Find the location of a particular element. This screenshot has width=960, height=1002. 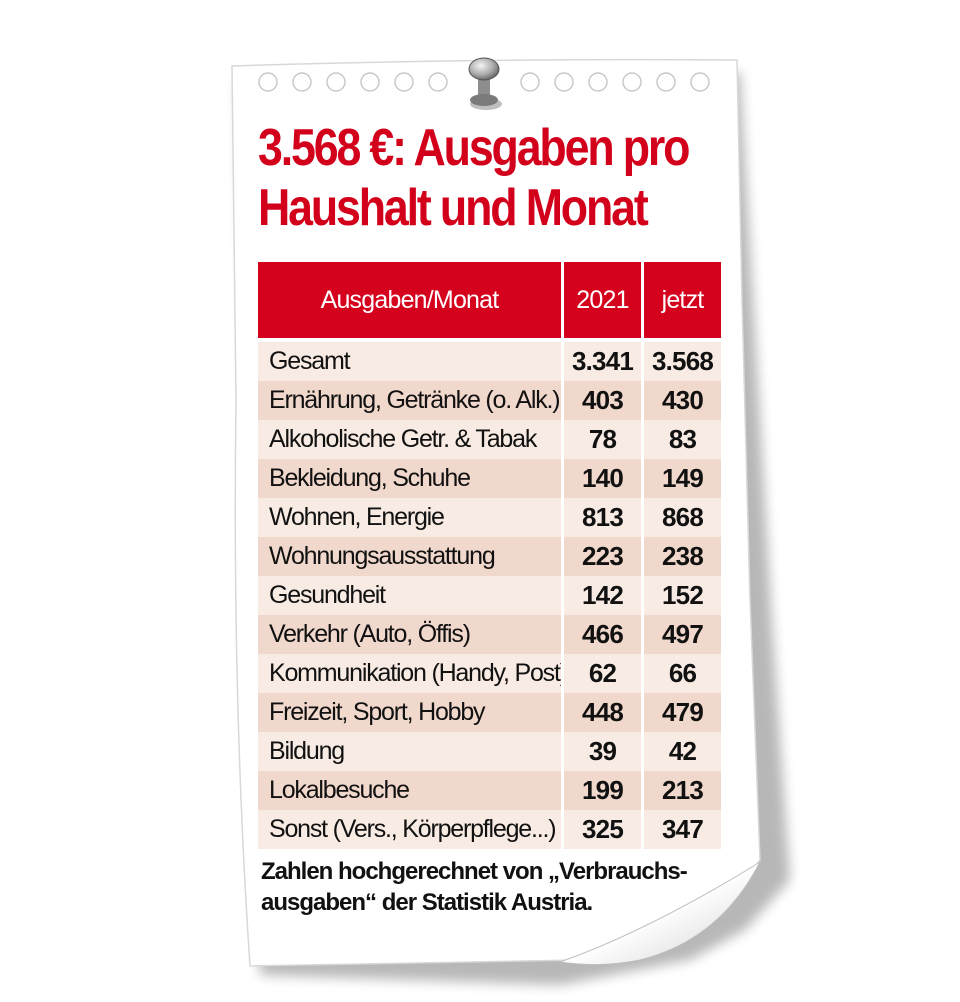

value-jetzt: 149 is located at coordinates (682, 478).